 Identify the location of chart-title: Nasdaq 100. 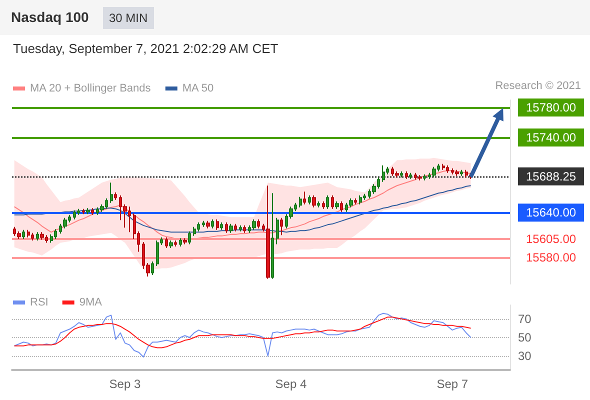
(50, 17).